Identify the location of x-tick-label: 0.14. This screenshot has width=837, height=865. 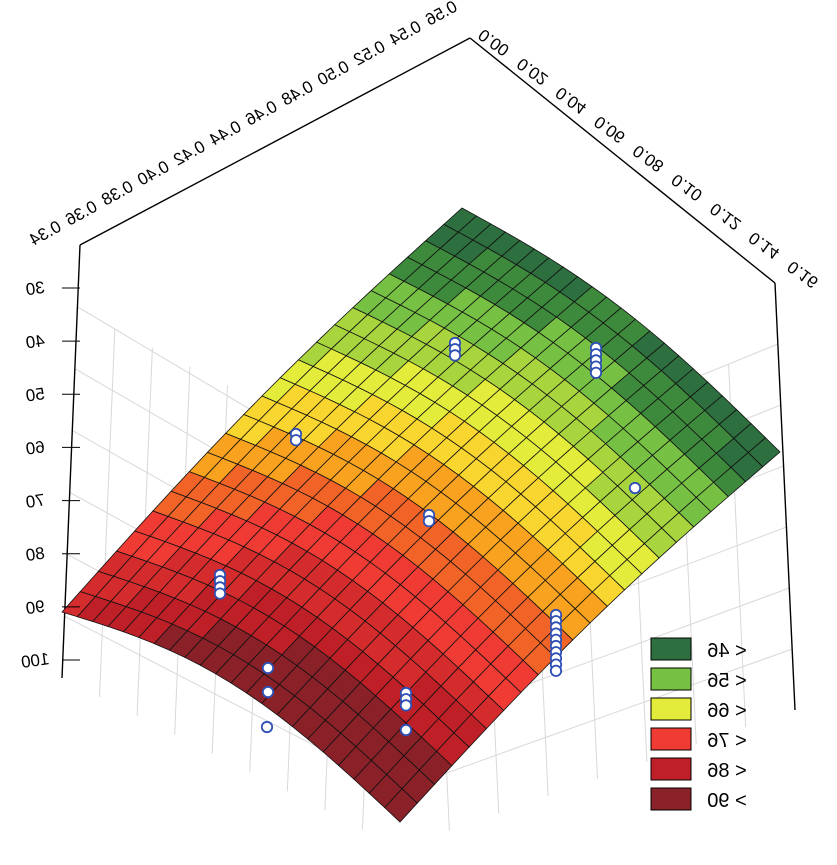
(764, 245).